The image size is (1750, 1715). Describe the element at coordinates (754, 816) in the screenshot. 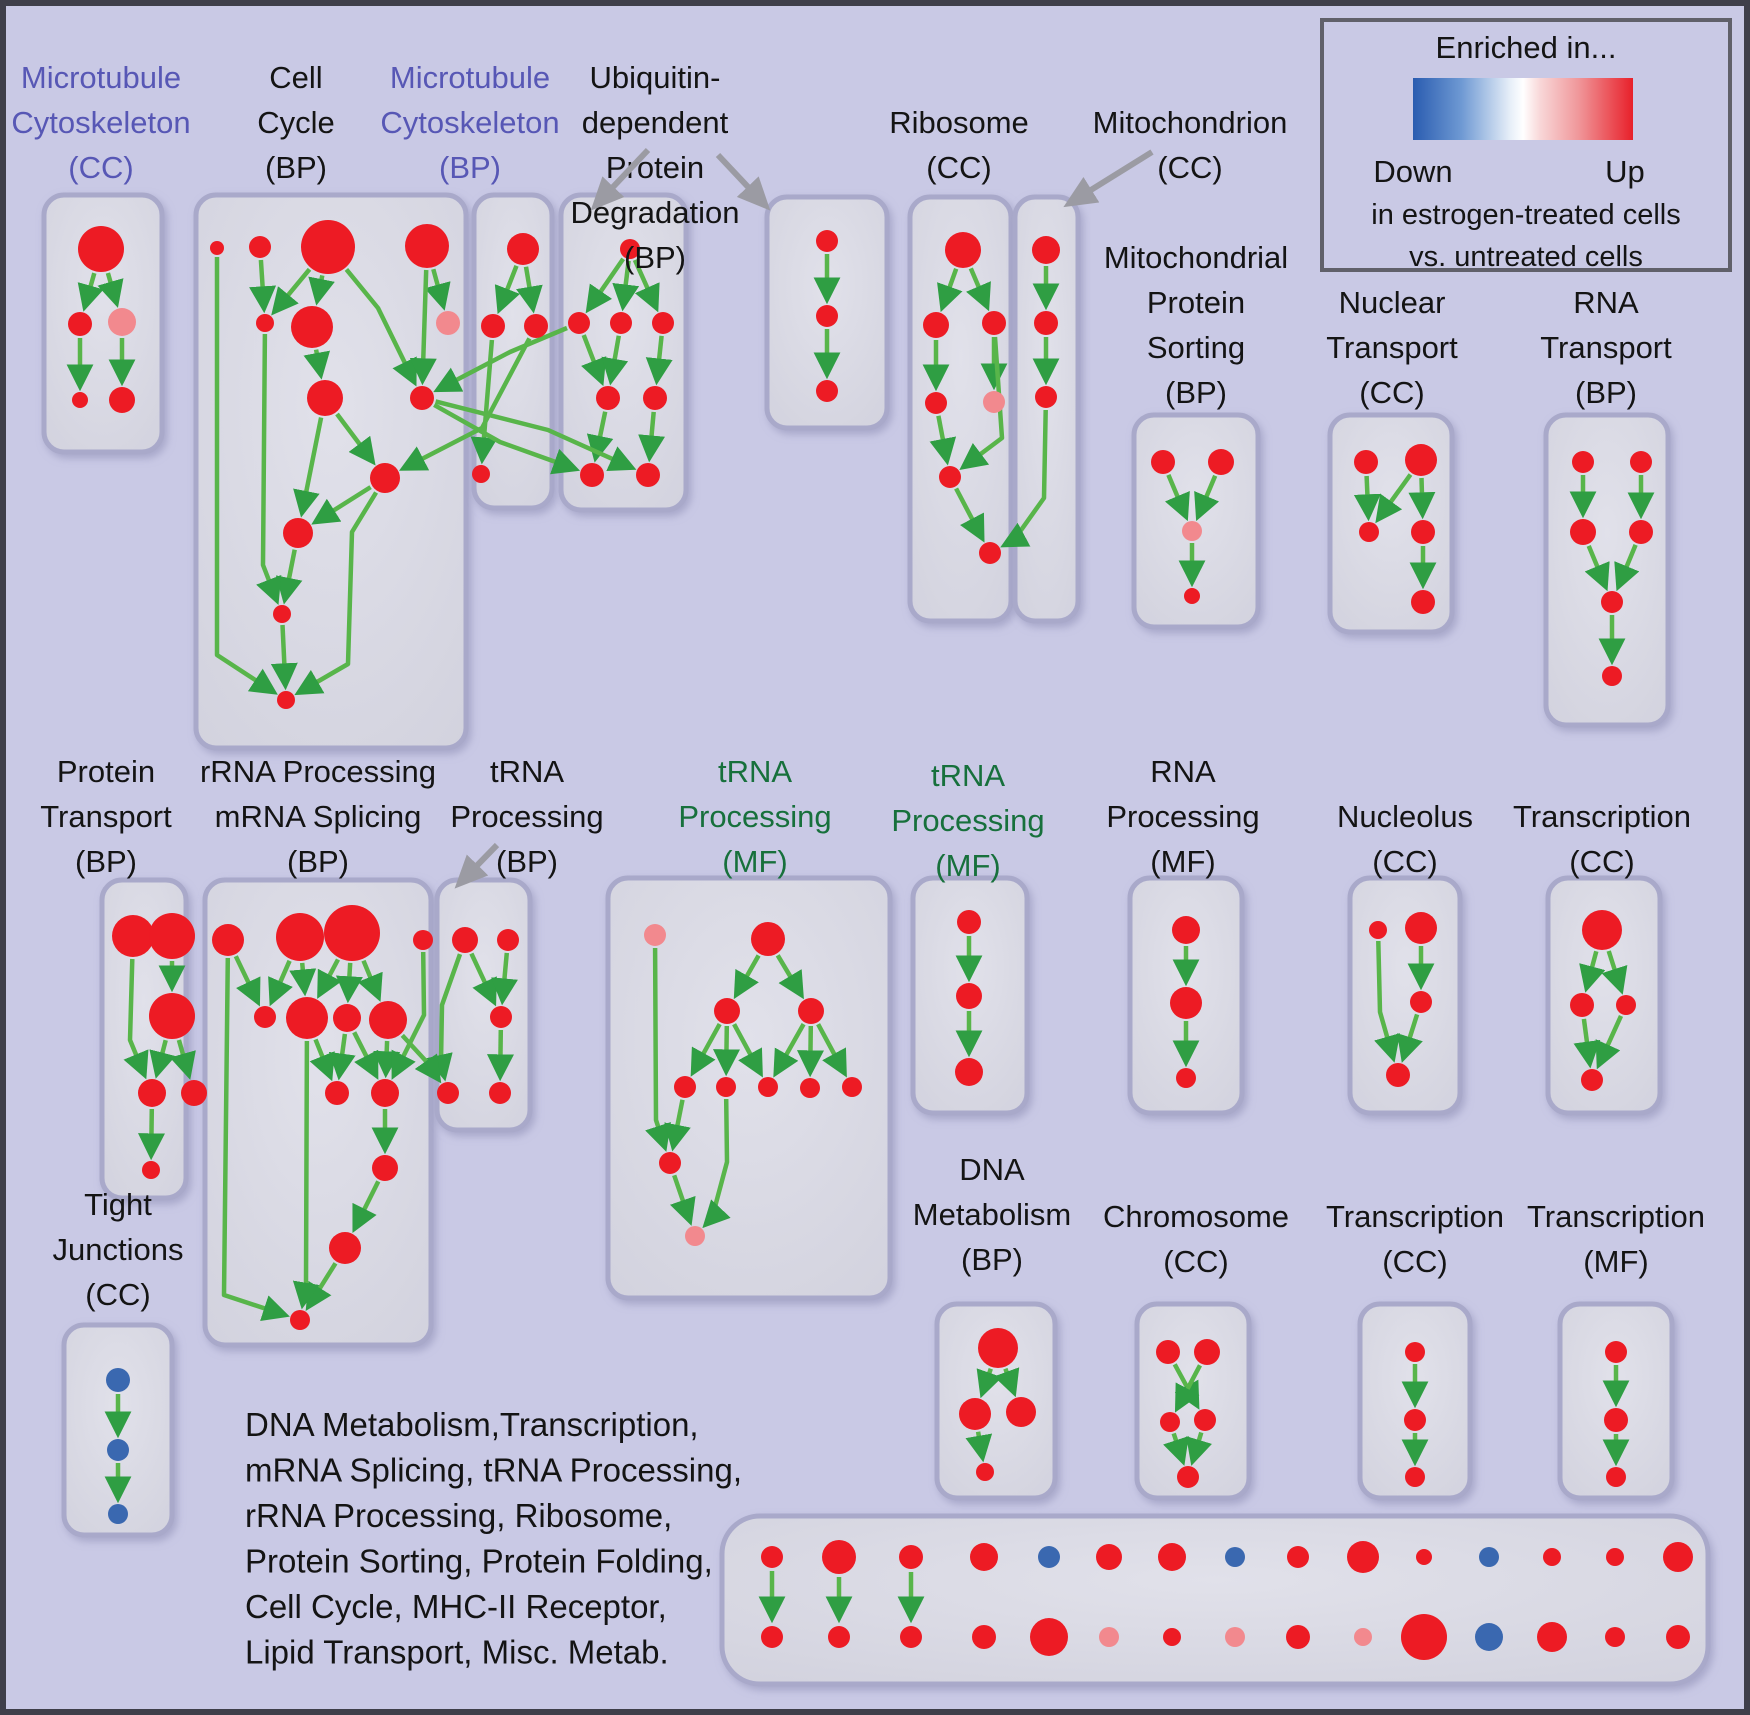

I see `trna-mf-large-label-line-1: Processing` at that location.